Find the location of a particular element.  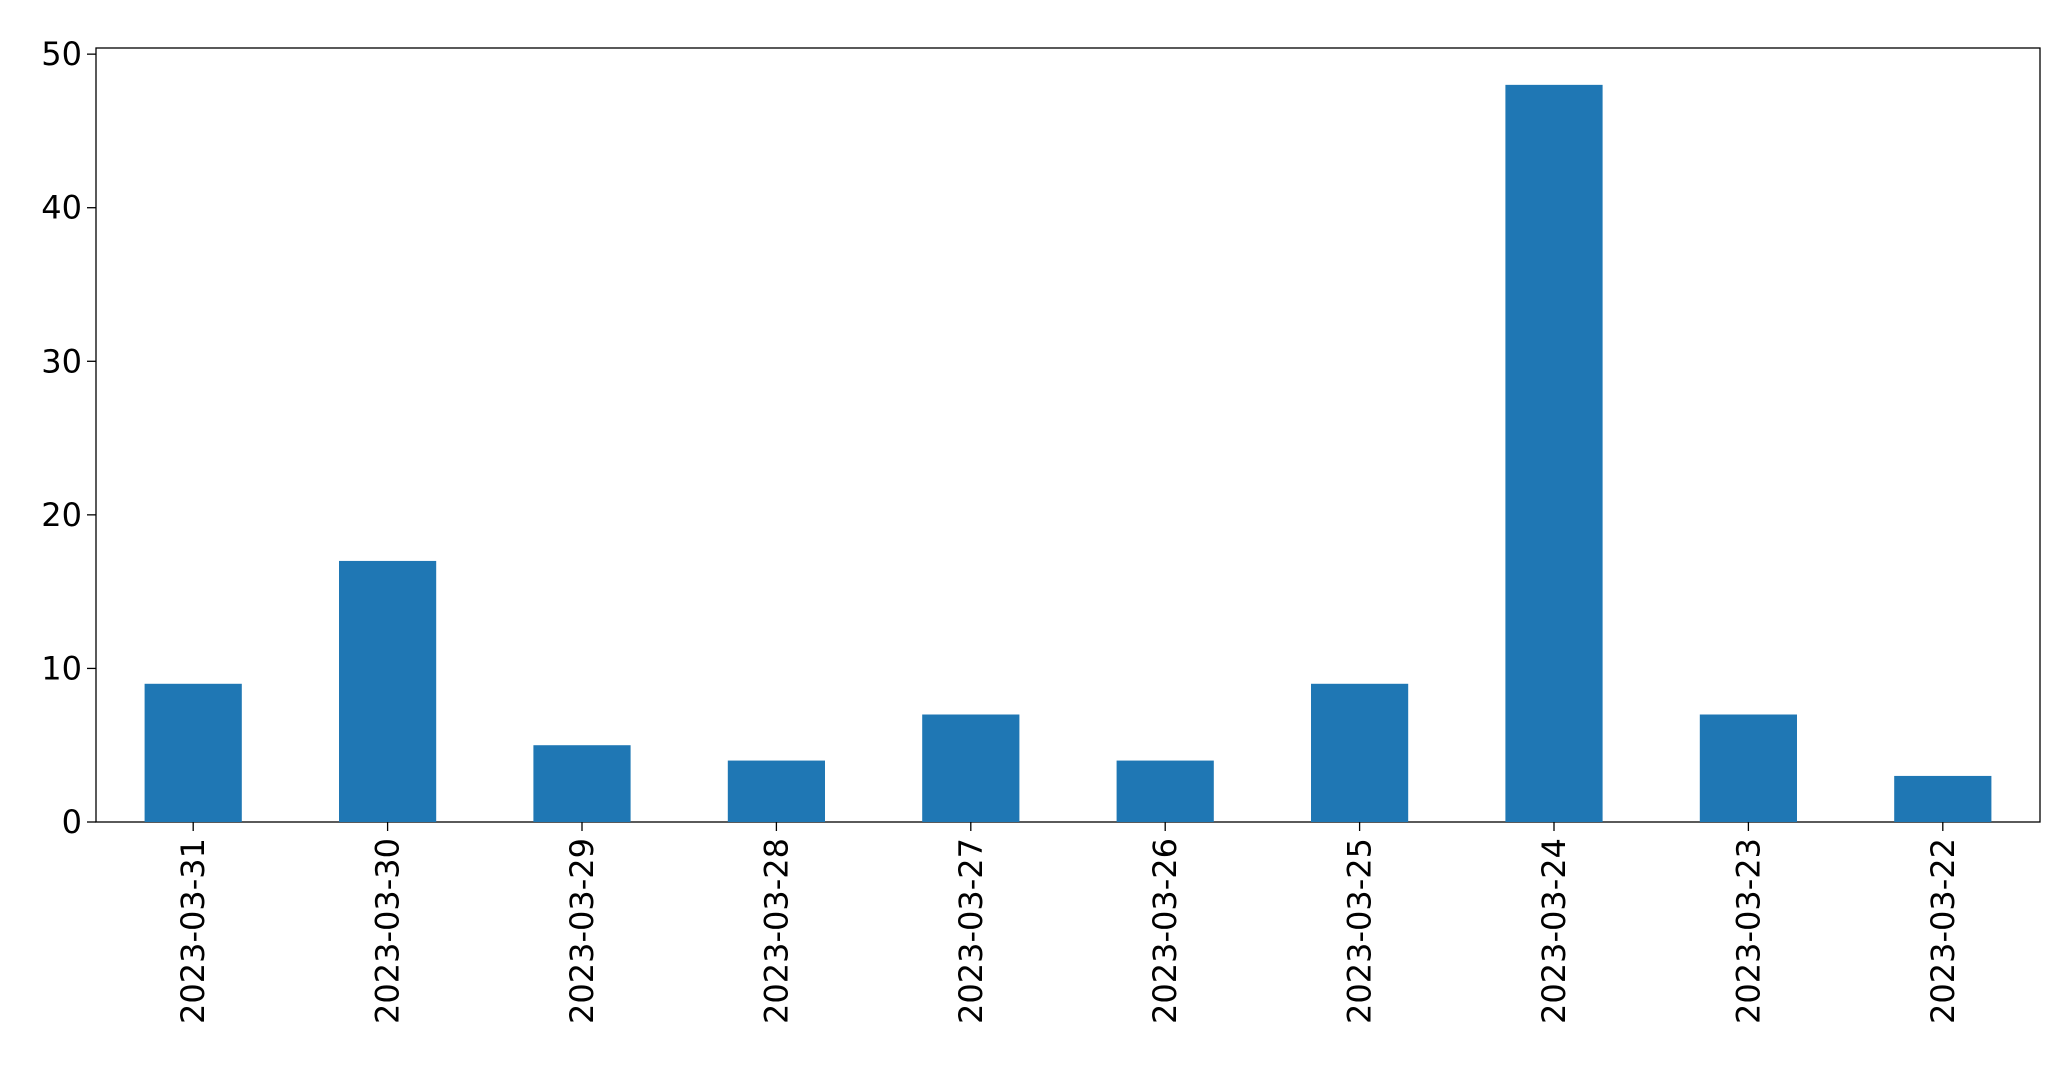

x-tick-label: 2023-03-23 is located at coordinates (1748, 931).